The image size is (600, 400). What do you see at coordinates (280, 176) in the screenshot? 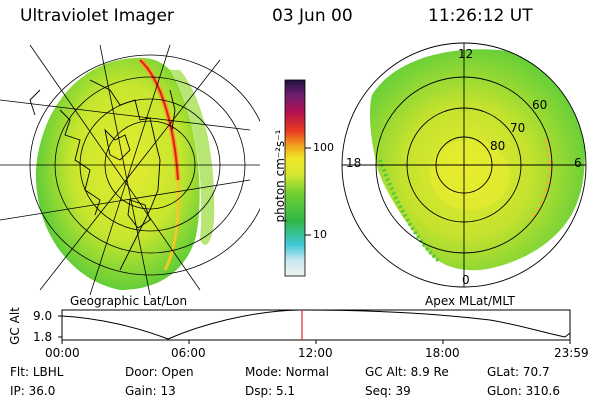
I see `colorbar-unit-label: photon cm⁻²s⁻¹` at bounding box center [280, 176].